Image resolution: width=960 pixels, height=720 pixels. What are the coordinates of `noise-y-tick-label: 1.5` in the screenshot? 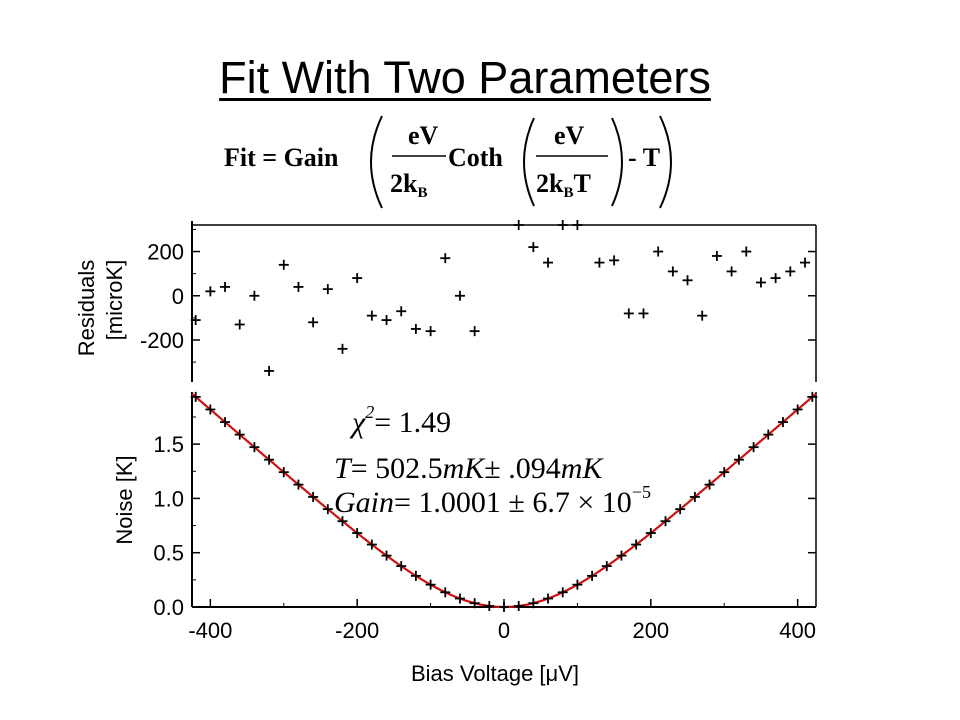 It's located at (168, 444).